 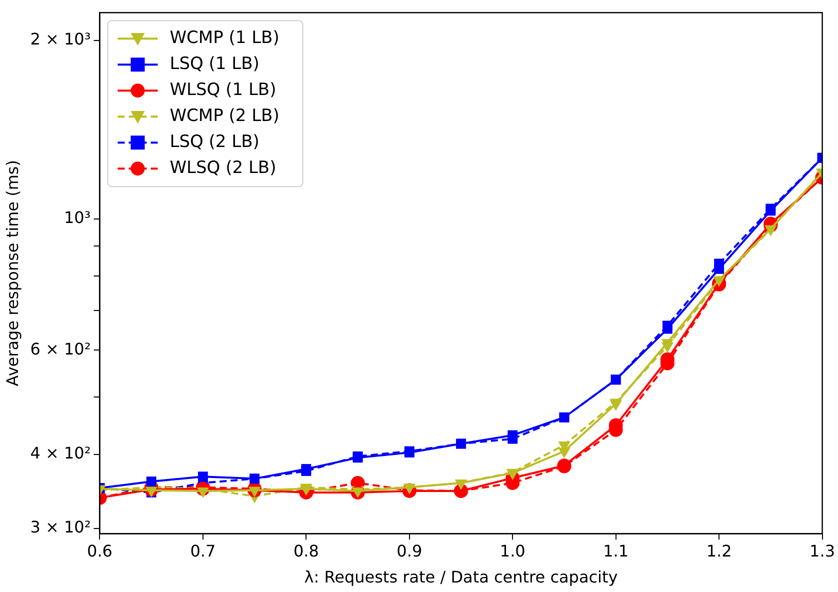 What do you see at coordinates (409, 550) in the screenshot?
I see `x-tick-label: 0.9` at bounding box center [409, 550].